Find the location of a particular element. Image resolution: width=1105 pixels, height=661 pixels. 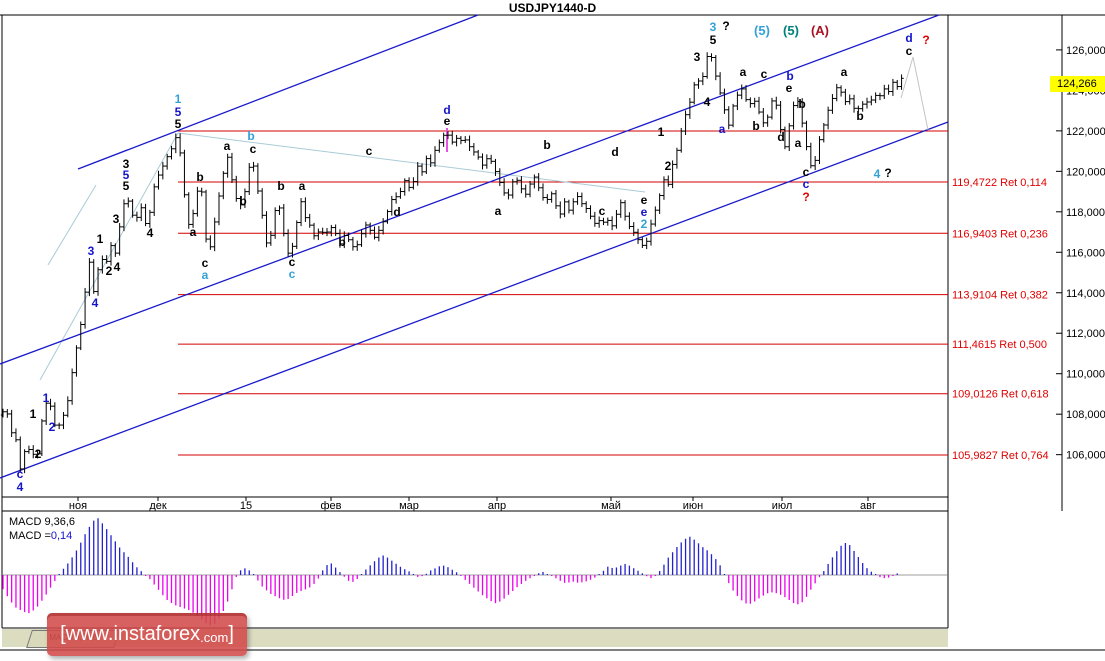

x-axis-label: апр is located at coordinates (497, 506).